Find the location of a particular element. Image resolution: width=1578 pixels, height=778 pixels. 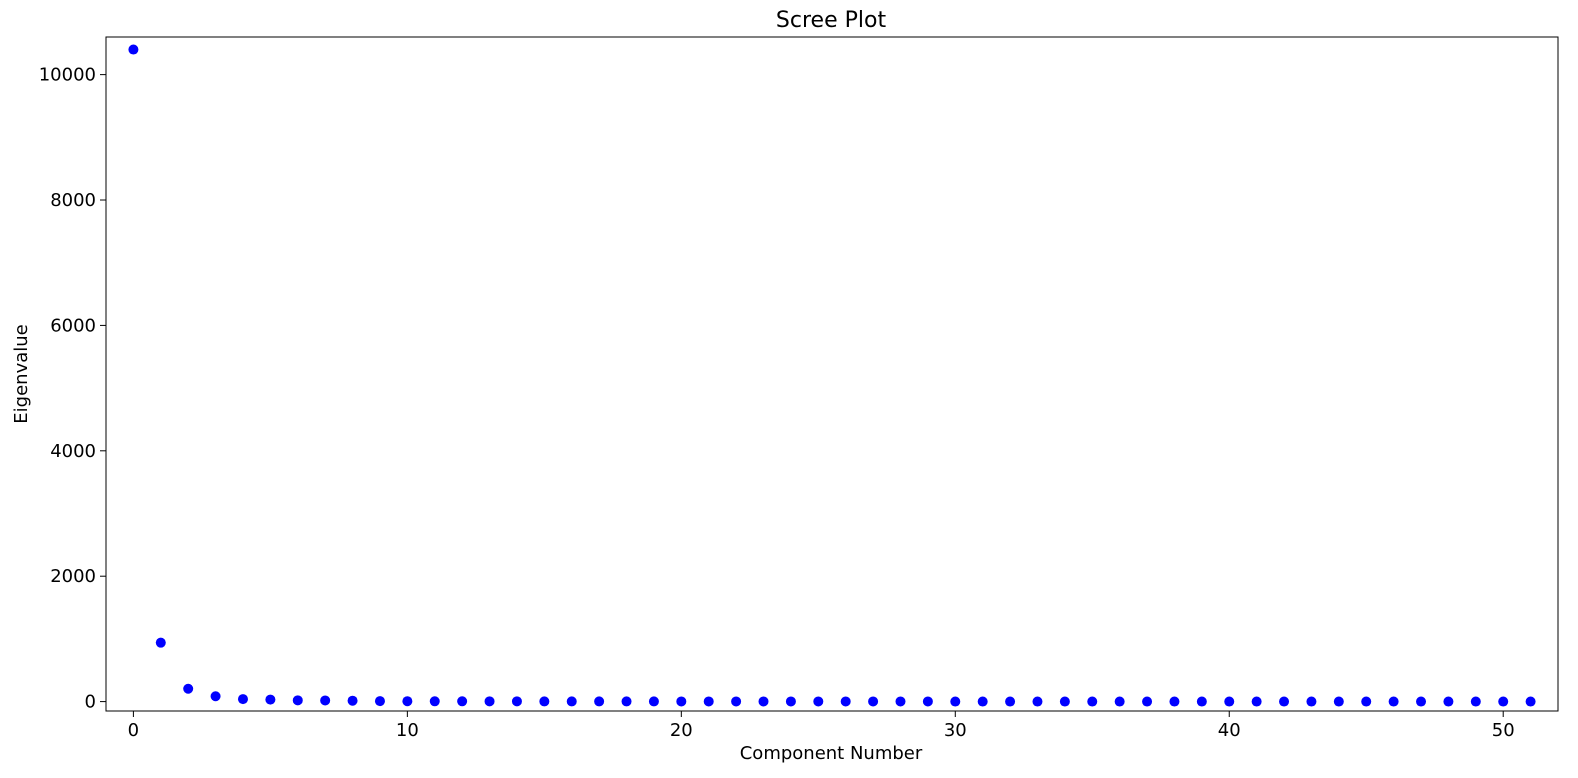

y-tick-label-0: 0 is located at coordinates (90, 702).